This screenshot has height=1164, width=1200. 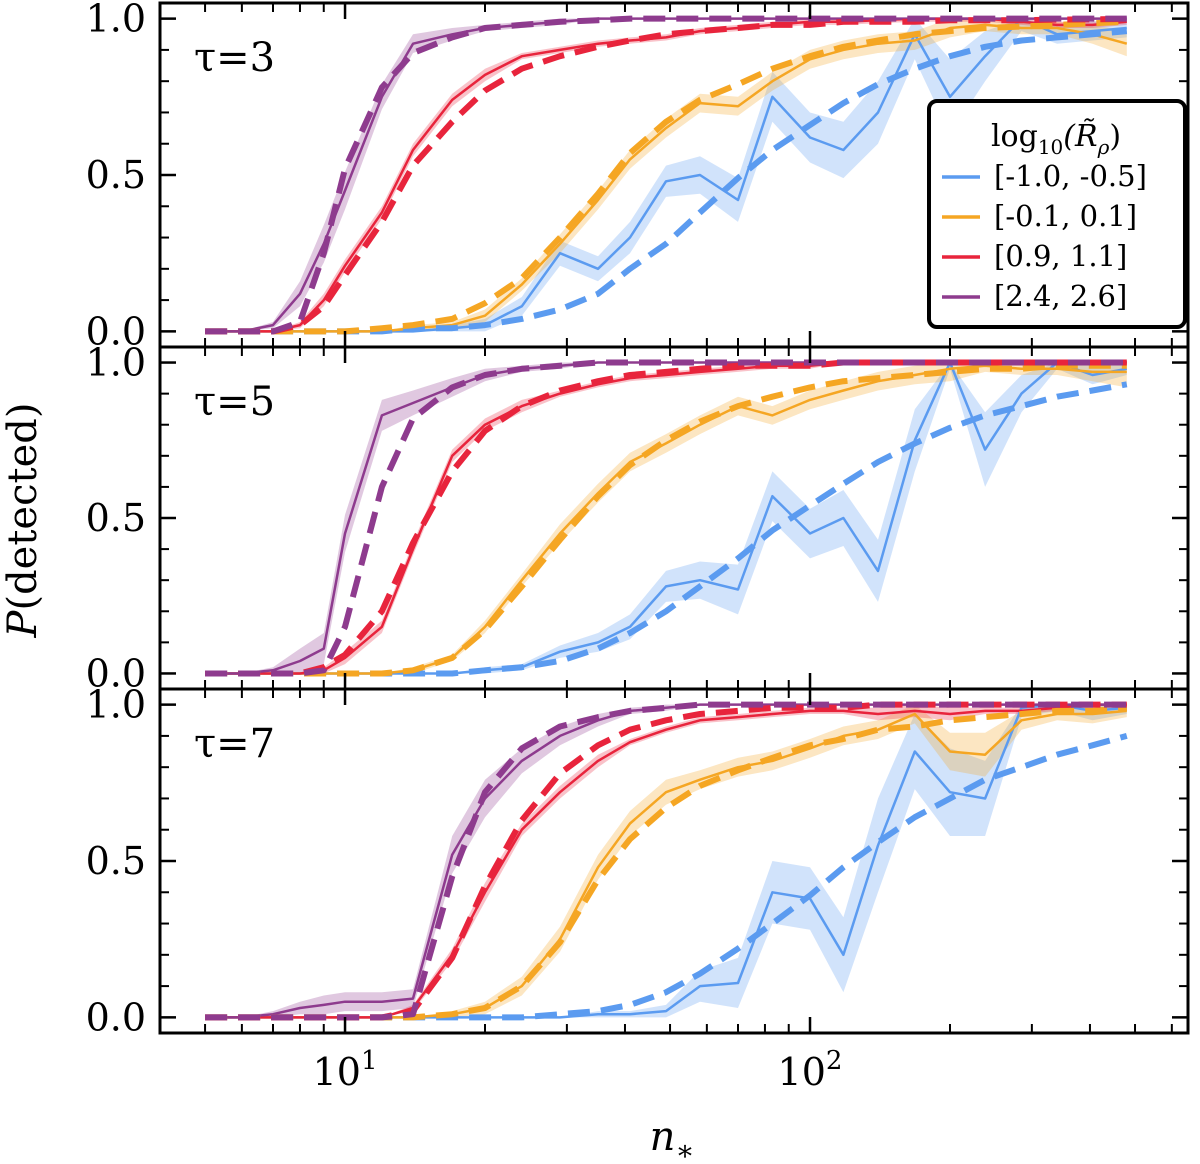 I want to click on x-tick-label: 10², so click(x=810, y=1070).